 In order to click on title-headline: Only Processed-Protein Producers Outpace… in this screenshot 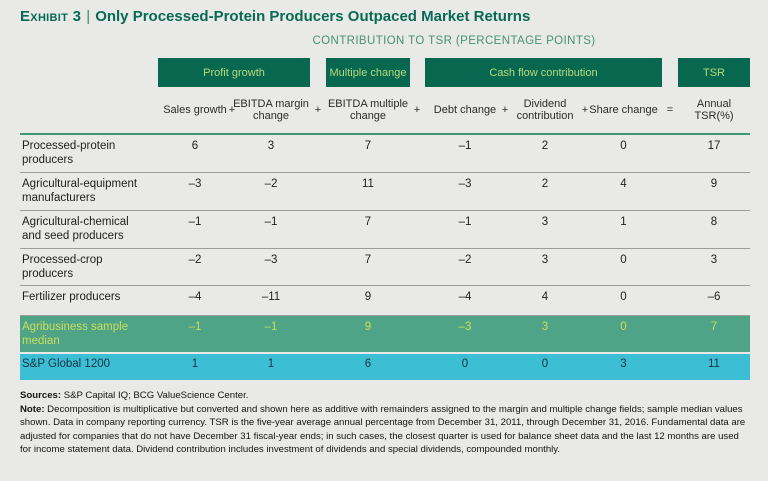, I will do `click(313, 16)`.